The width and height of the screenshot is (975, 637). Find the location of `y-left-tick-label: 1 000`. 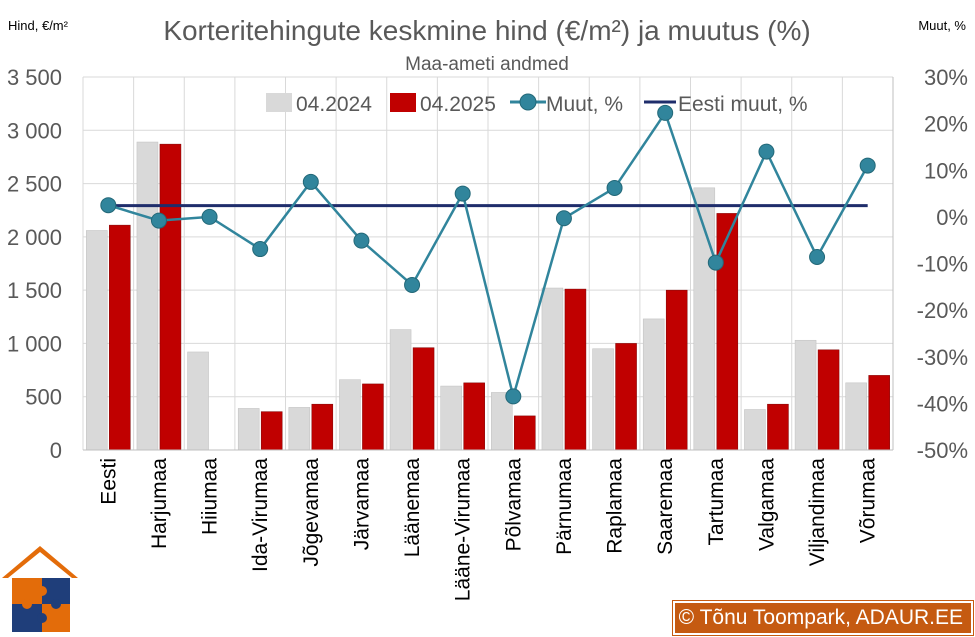

y-left-tick-label: 1 000 is located at coordinates (34, 343).